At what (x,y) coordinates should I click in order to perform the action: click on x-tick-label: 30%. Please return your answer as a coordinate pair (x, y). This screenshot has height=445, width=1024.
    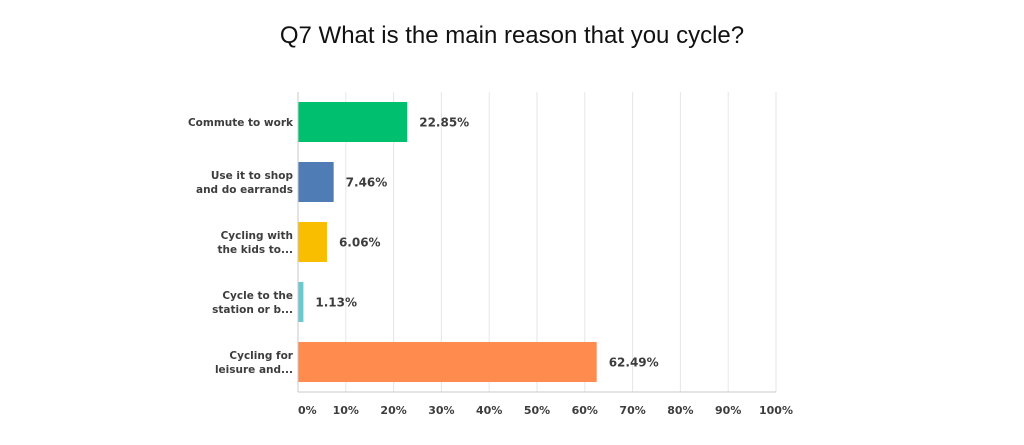
    Looking at the image, I should click on (441, 410).